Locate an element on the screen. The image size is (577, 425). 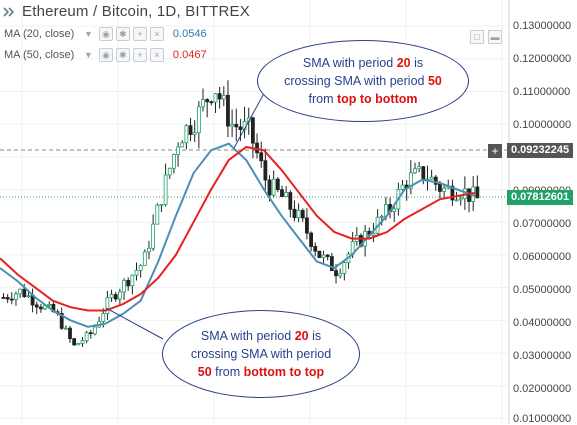
price-tick: 0.06000000 is located at coordinates (542, 257).